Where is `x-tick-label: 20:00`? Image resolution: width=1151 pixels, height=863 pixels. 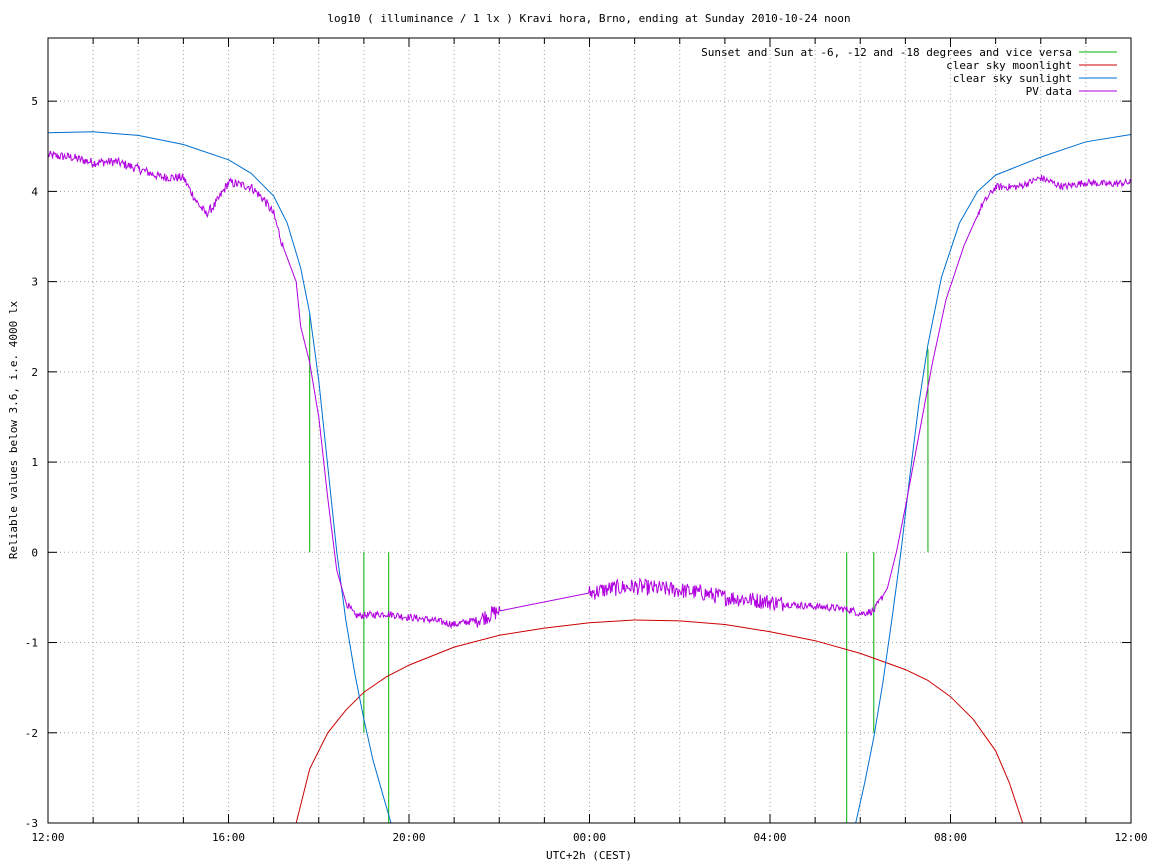 x-tick-label: 20:00 is located at coordinates (408, 837).